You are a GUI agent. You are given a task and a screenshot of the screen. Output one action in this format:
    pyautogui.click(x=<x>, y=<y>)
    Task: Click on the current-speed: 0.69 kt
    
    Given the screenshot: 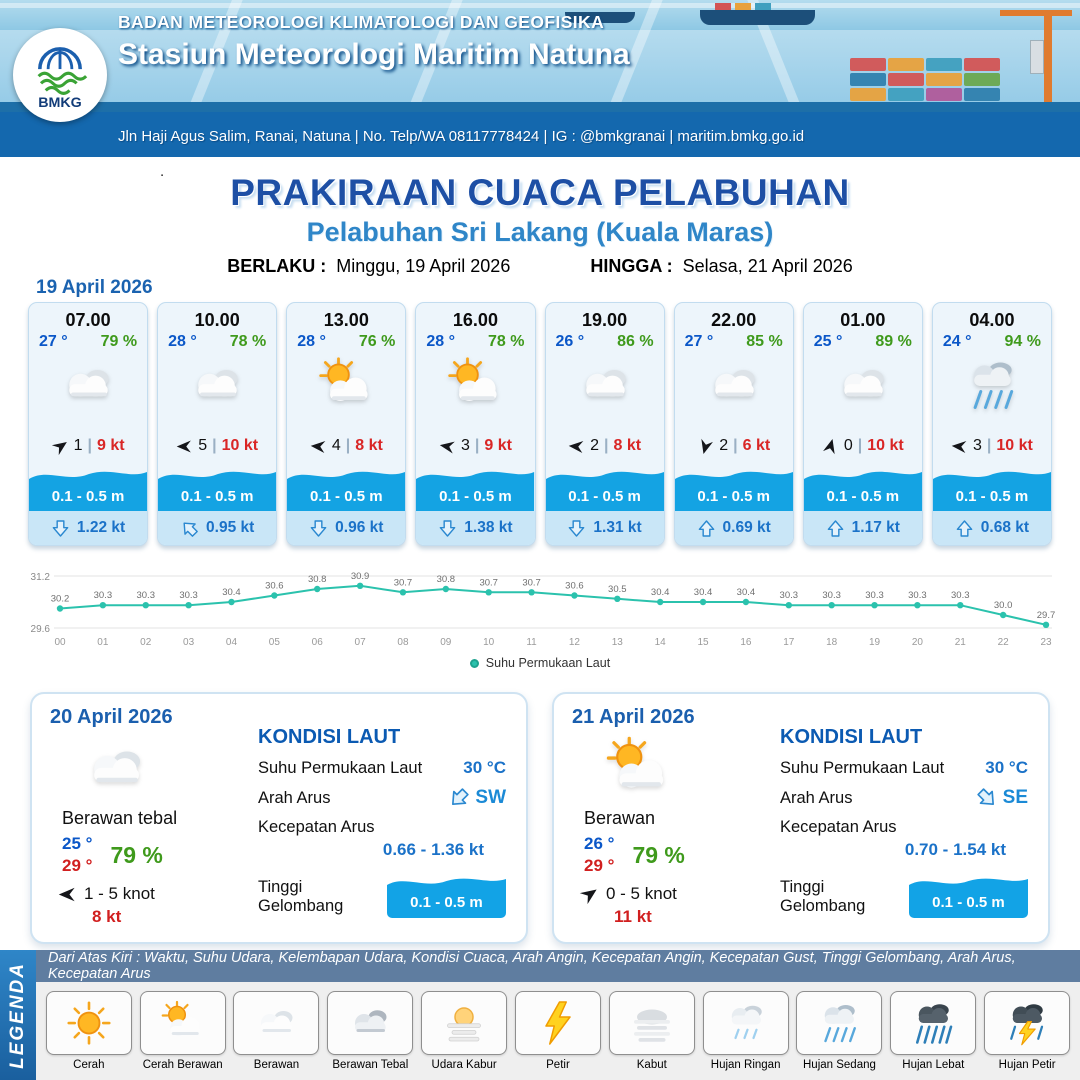 What is the action you would take?
    pyautogui.click(x=746, y=527)
    